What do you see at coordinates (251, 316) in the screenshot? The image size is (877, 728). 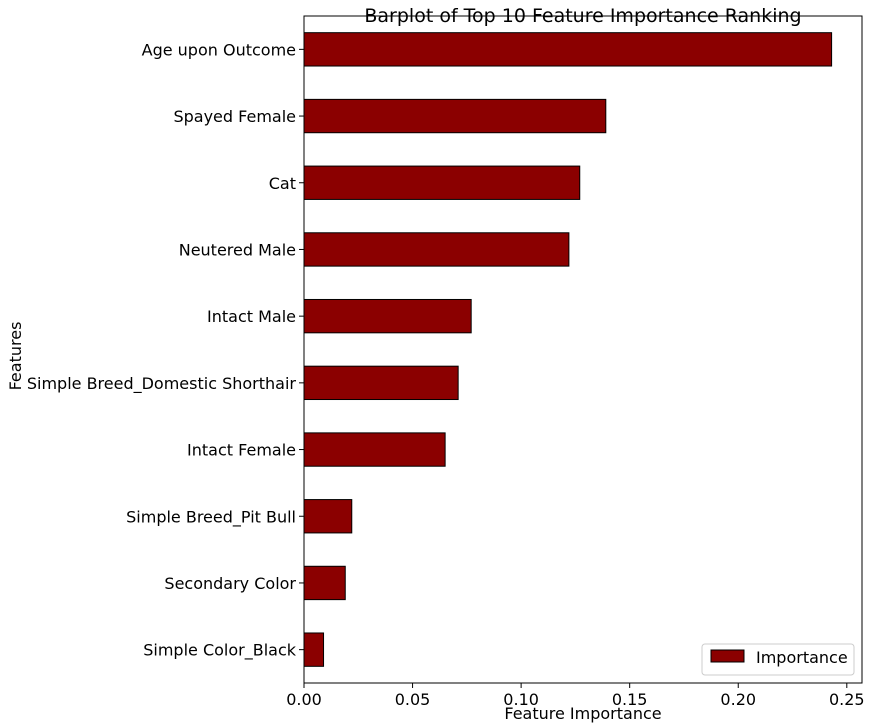 I see `y-tick-label: Intact Male` at bounding box center [251, 316].